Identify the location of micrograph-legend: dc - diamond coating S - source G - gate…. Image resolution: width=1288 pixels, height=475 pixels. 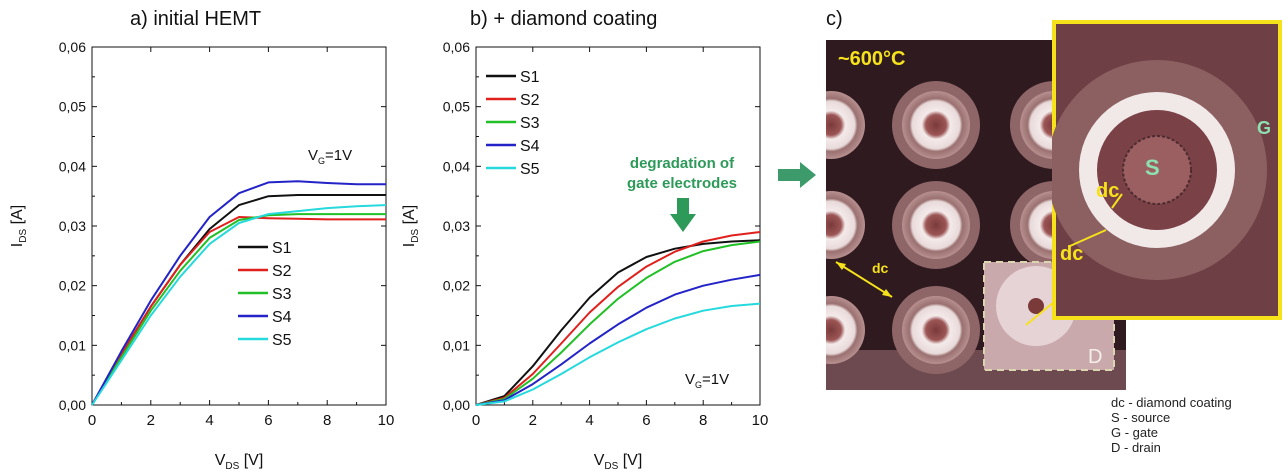
(1171, 425).